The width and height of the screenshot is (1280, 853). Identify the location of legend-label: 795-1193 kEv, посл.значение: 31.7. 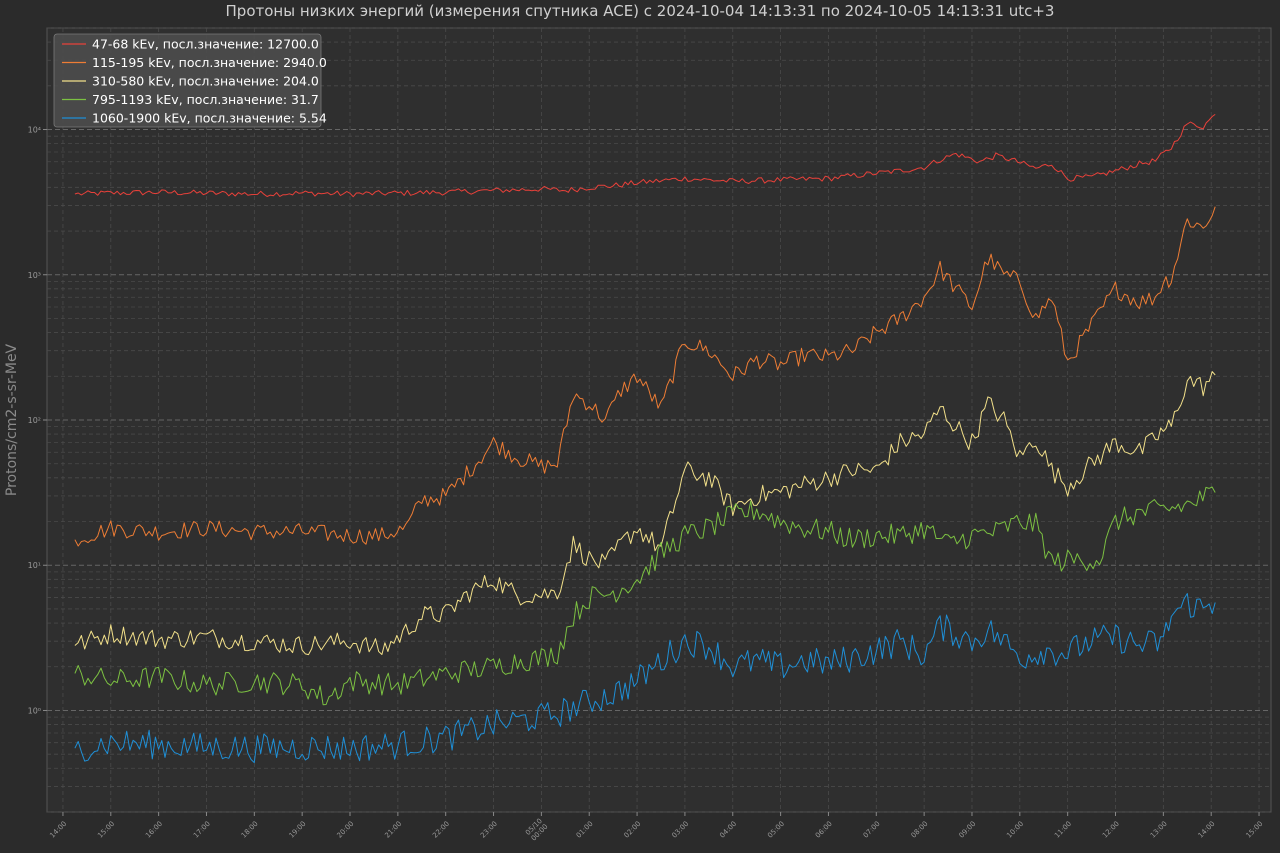
(205, 99).